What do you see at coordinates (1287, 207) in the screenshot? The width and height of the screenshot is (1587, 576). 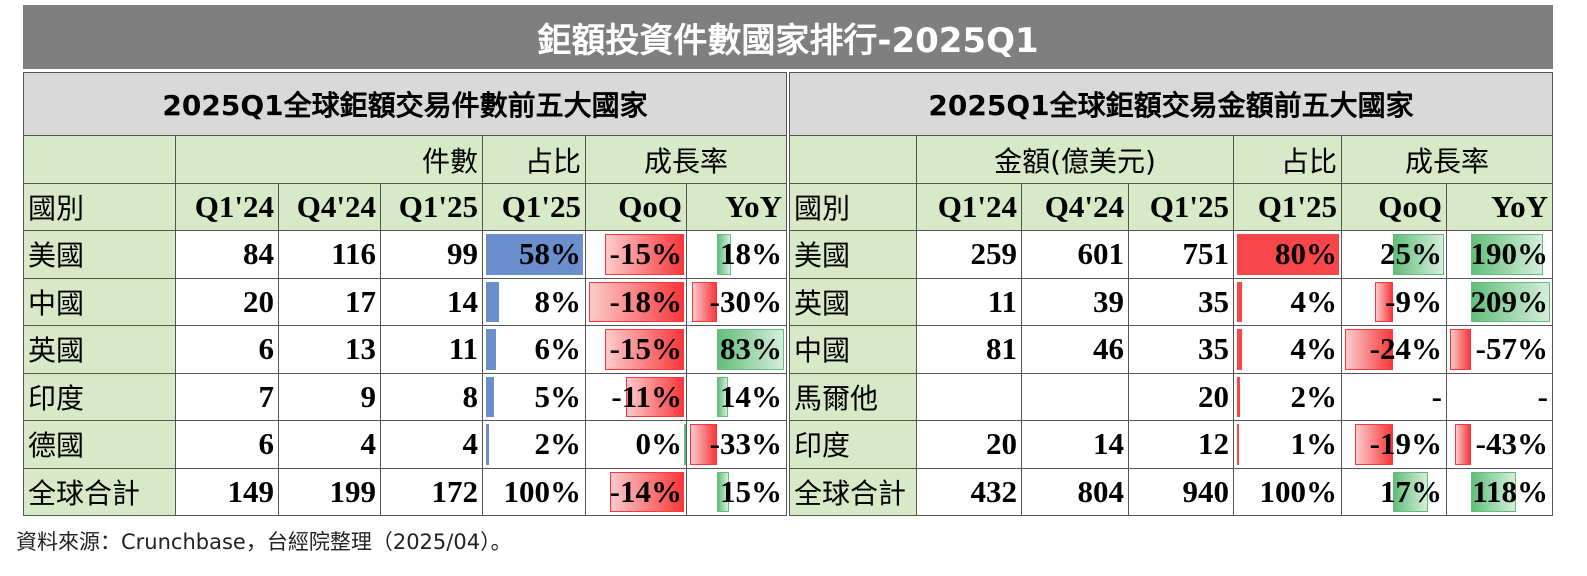 I see `column-header: Q1'25` at bounding box center [1287, 207].